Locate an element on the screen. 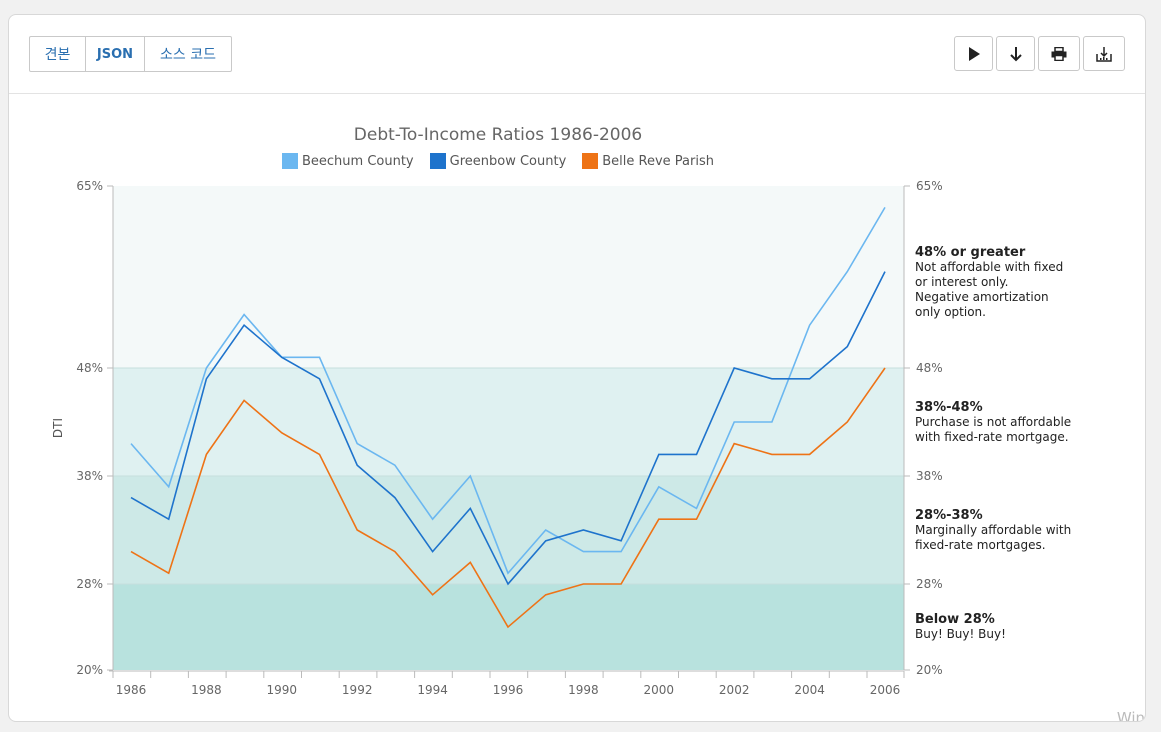  y-tick-label-left: 28% is located at coordinates (89, 584).